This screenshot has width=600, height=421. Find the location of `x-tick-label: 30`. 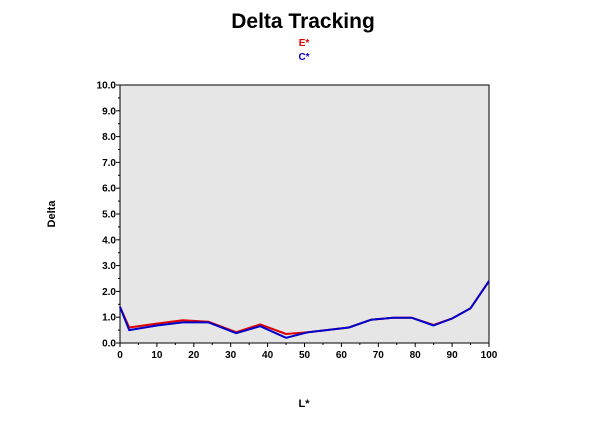

x-tick-label: 30 is located at coordinates (231, 355).